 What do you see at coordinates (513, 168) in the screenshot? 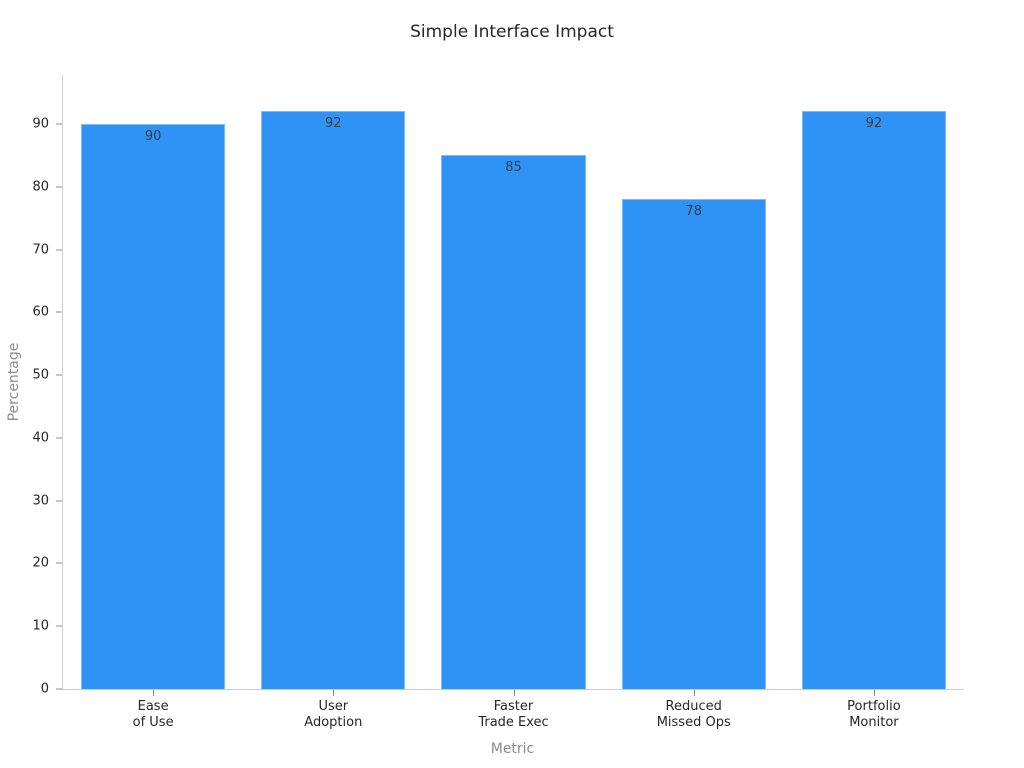
I see `bar-value-label: 85` at bounding box center [513, 168].